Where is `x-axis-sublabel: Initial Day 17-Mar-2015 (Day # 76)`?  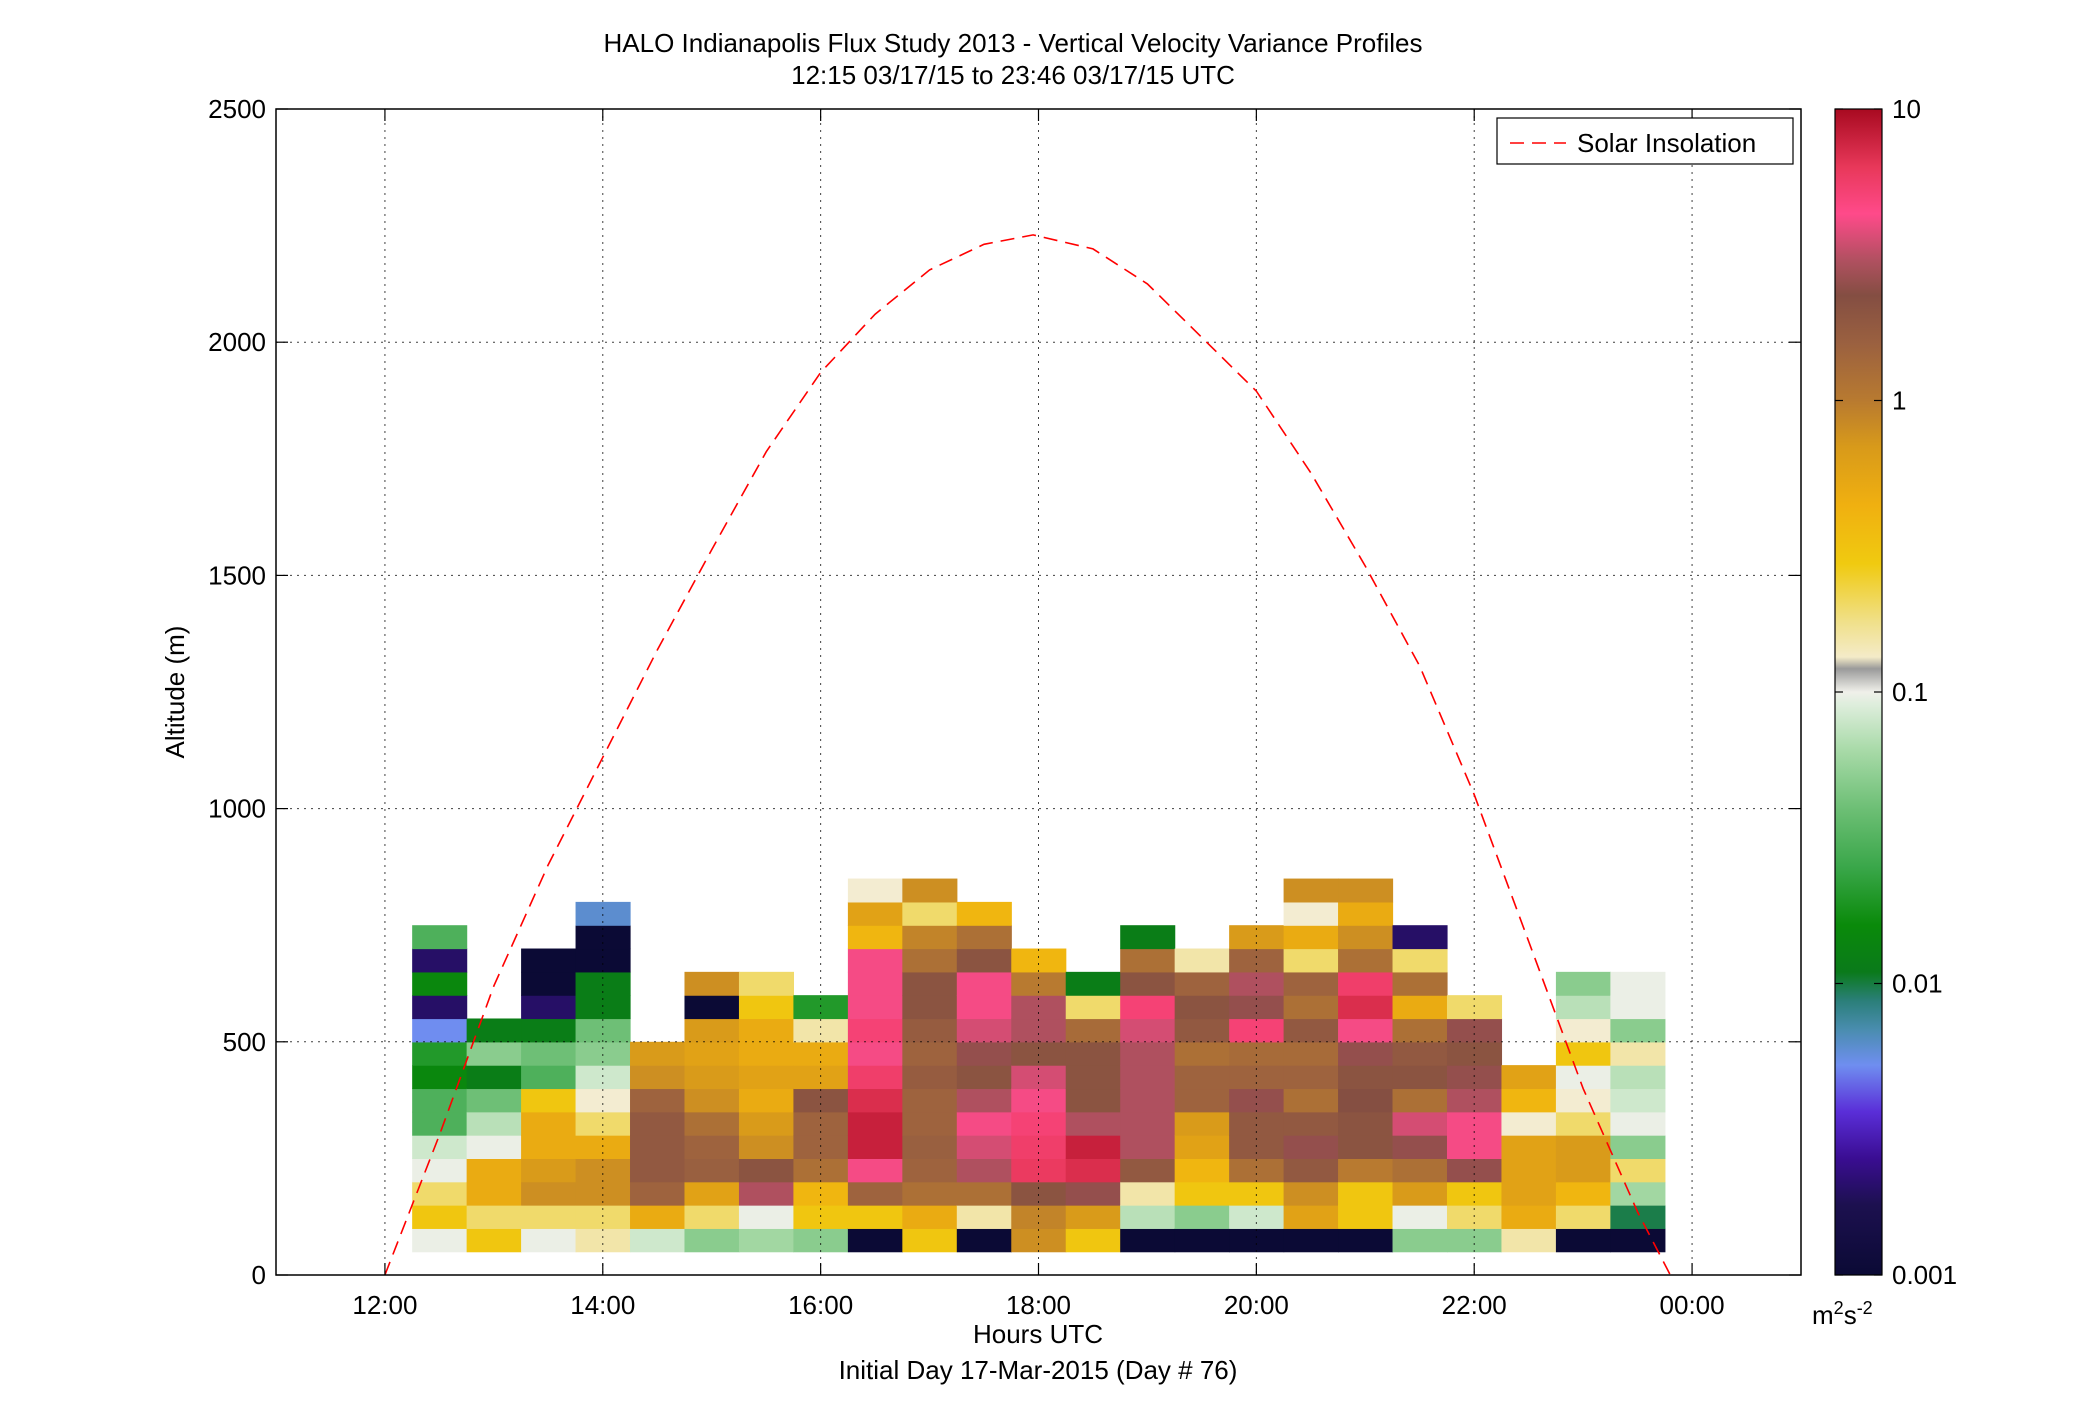 x-axis-sublabel: Initial Day 17-Mar-2015 (Day # 76) is located at coordinates (1038, 1370).